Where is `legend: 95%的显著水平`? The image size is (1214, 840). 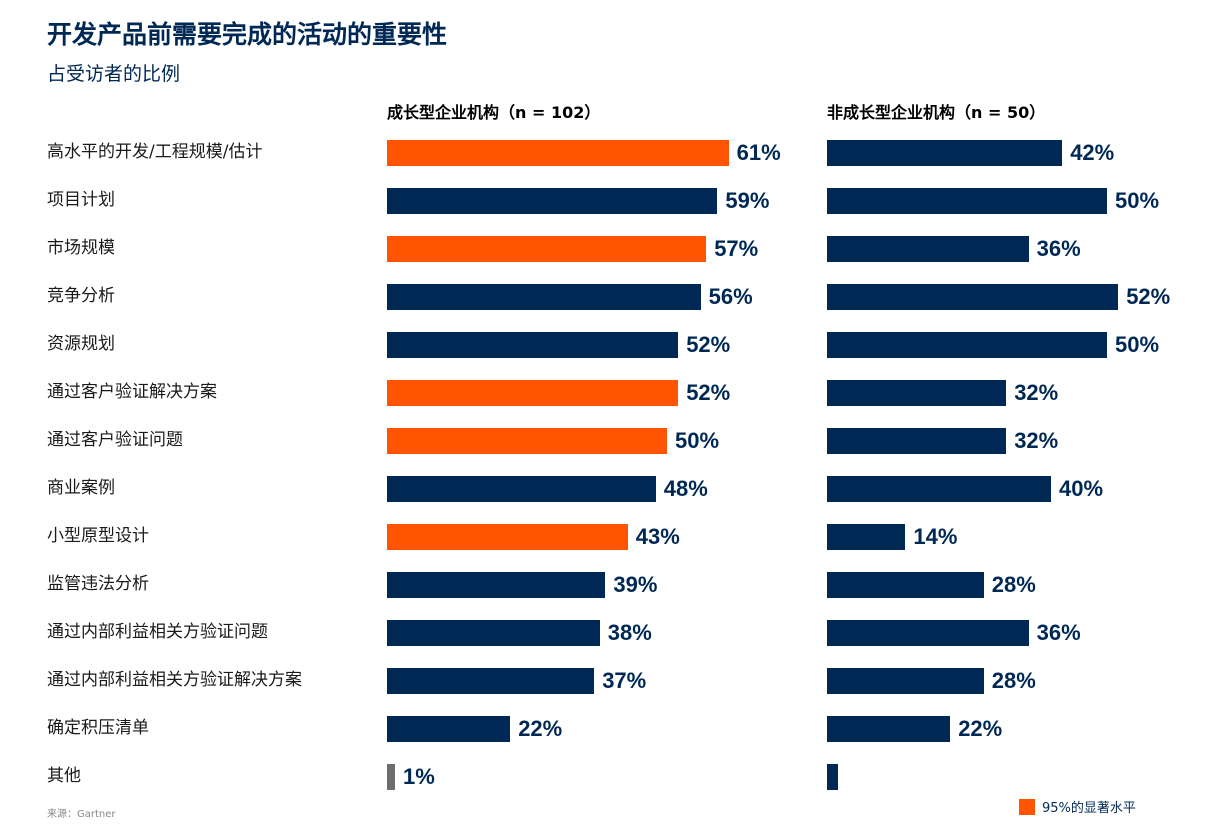
legend: 95%的显著水平 is located at coordinates (1077, 806).